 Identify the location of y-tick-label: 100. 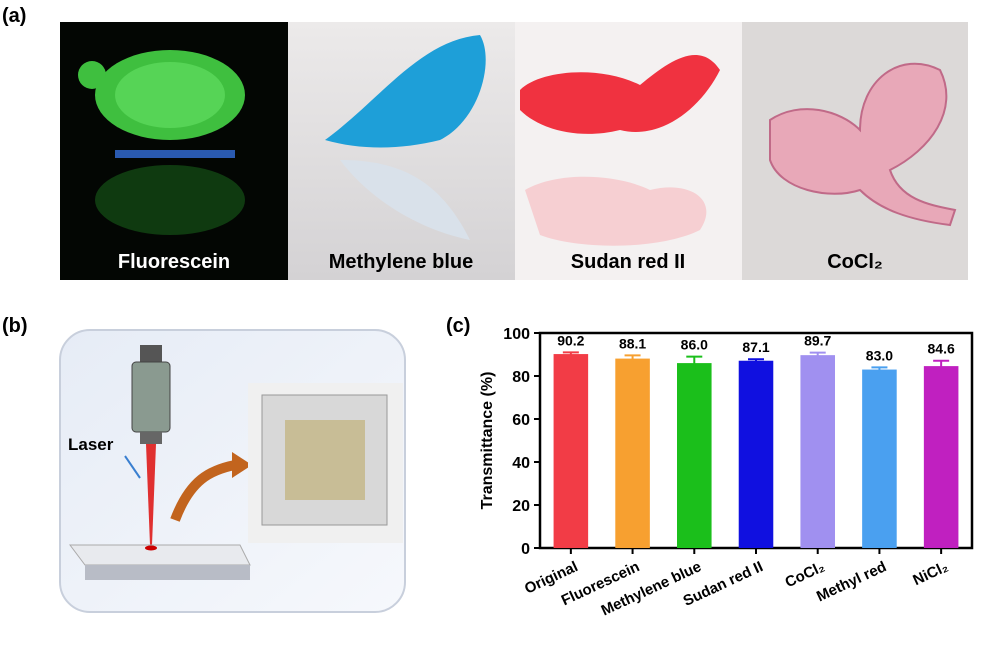
(516, 334).